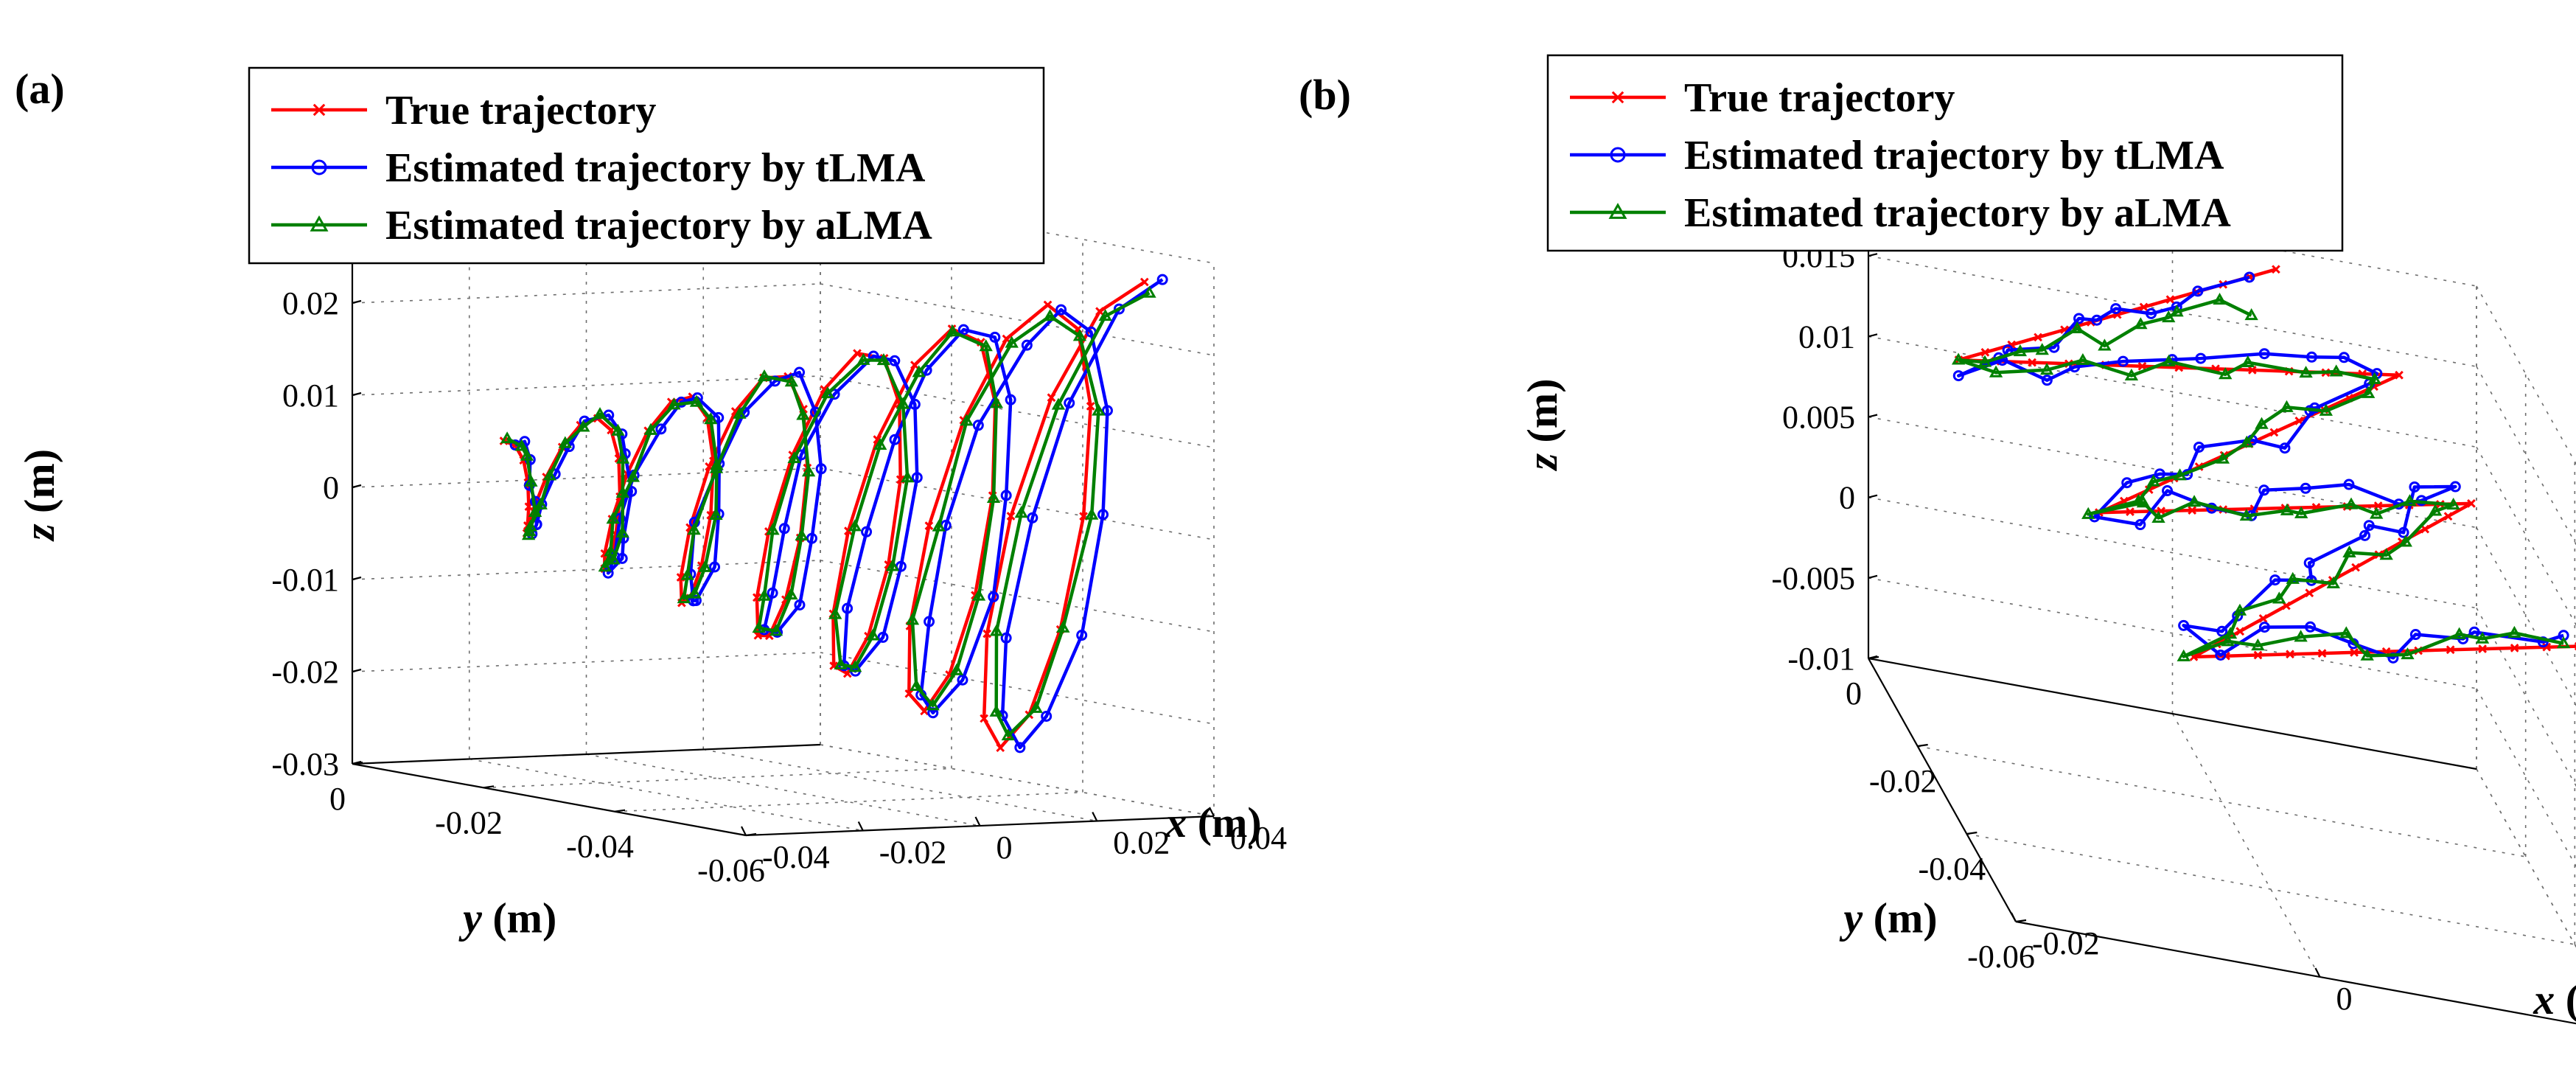 The height and width of the screenshot is (1089, 2576). Describe the element at coordinates (1954, 155) in the screenshot. I see `legend-label: Estimated trajectory by tLMA` at that location.